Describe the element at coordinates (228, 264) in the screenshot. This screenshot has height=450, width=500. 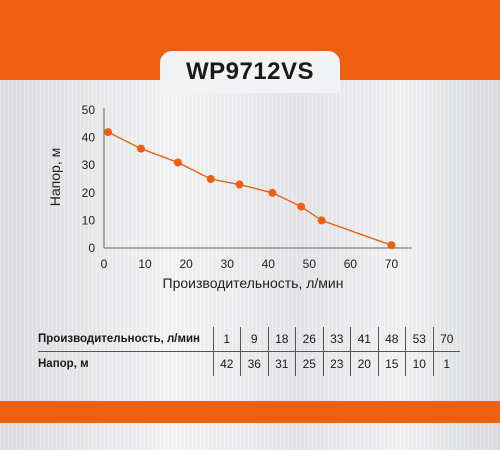
I see `x-tick-label: 30` at that location.